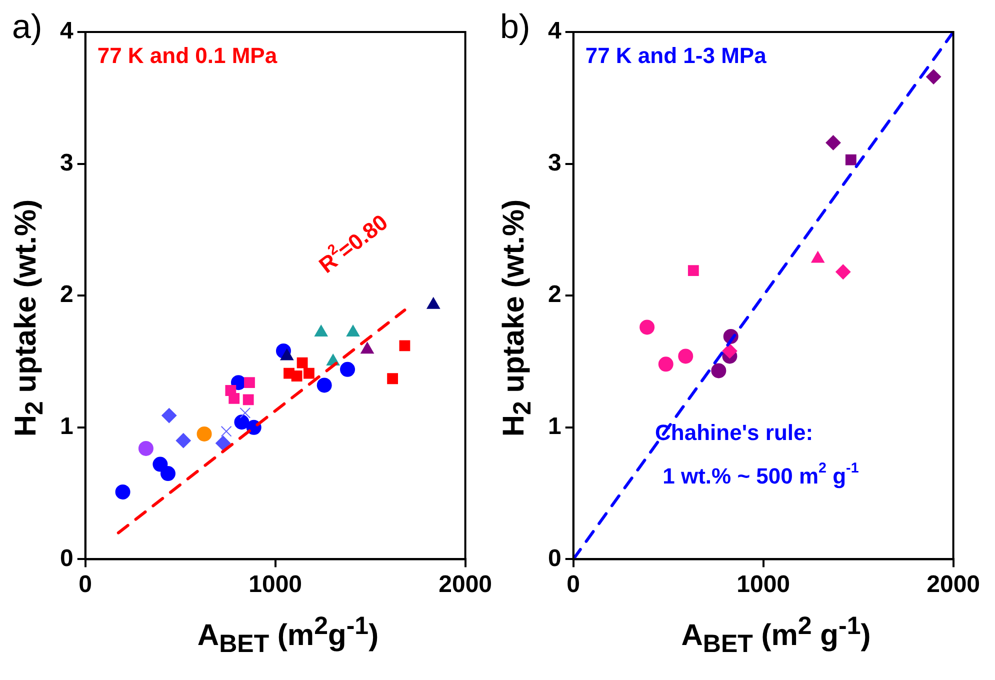  I want to click on x-axis-title: A$_{BET}$ (m$^{2}$g$^{-1}$), so click(288, 635).